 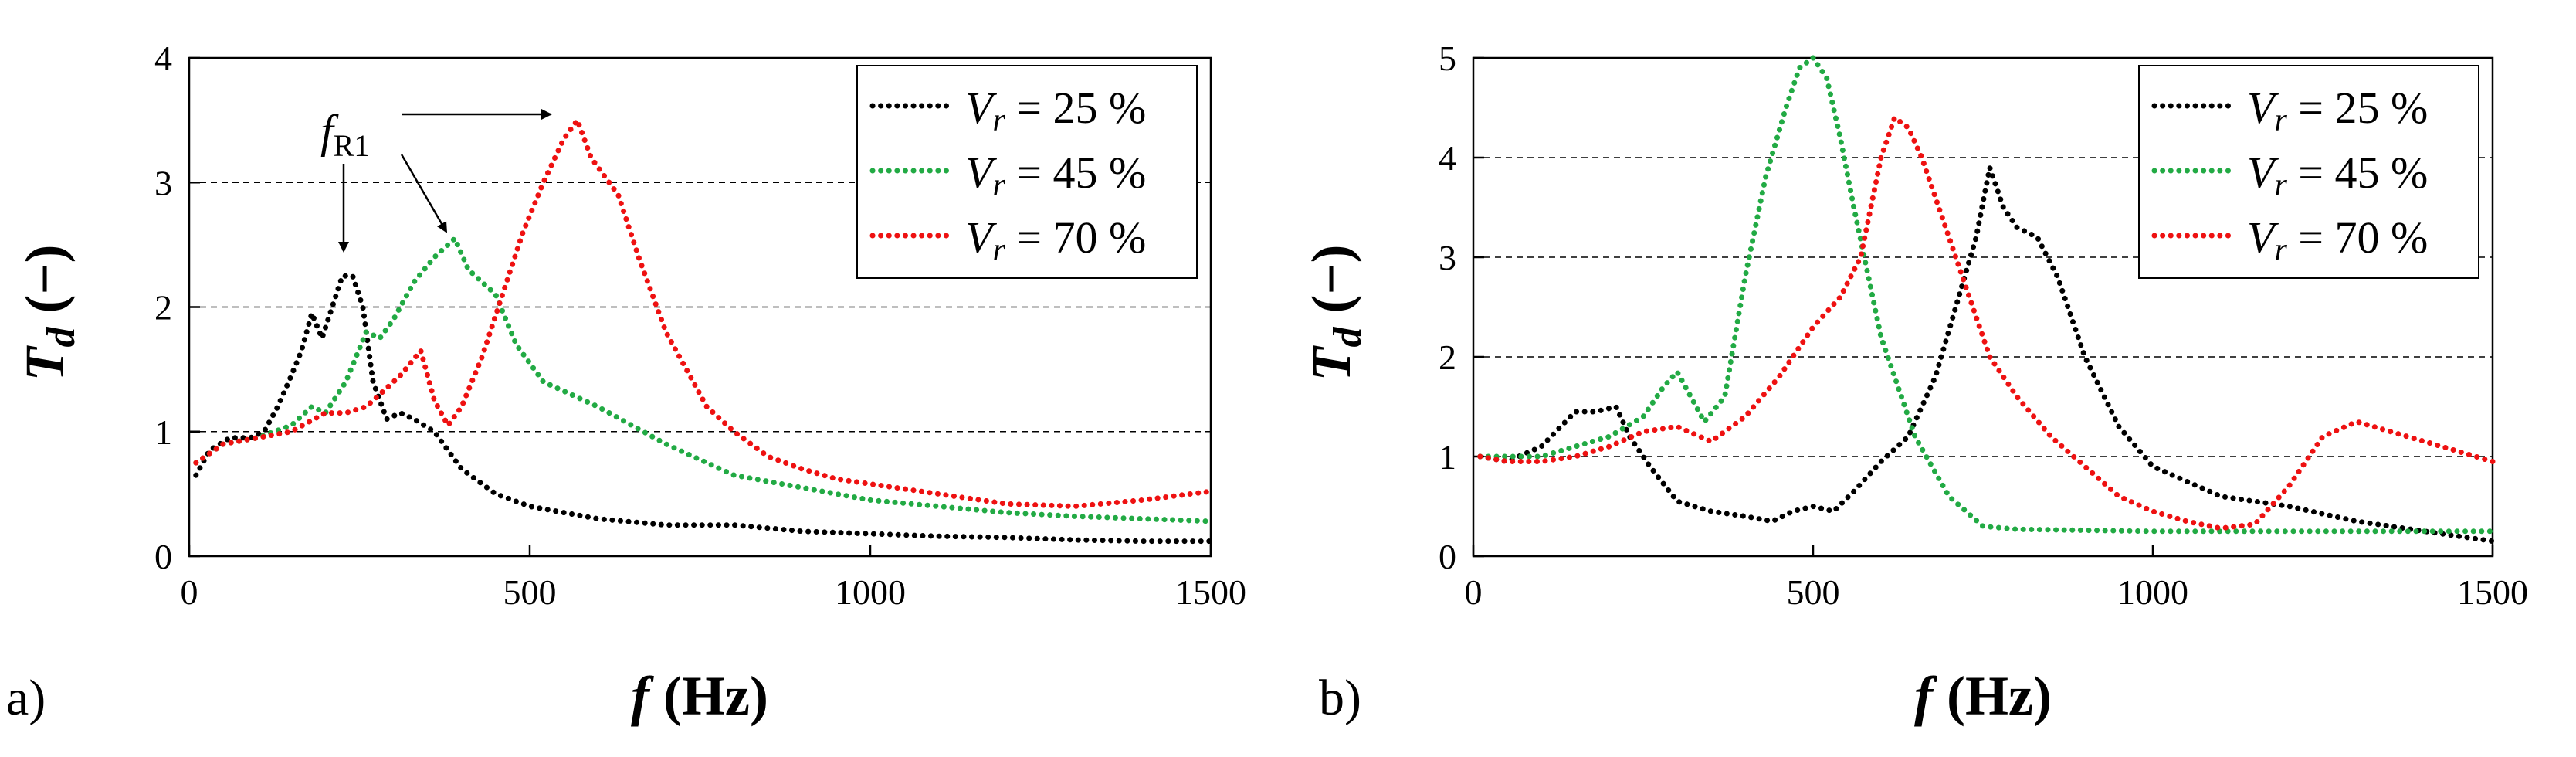 What do you see at coordinates (1340, 698) in the screenshot?
I see `panel-label: b)` at bounding box center [1340, 698].